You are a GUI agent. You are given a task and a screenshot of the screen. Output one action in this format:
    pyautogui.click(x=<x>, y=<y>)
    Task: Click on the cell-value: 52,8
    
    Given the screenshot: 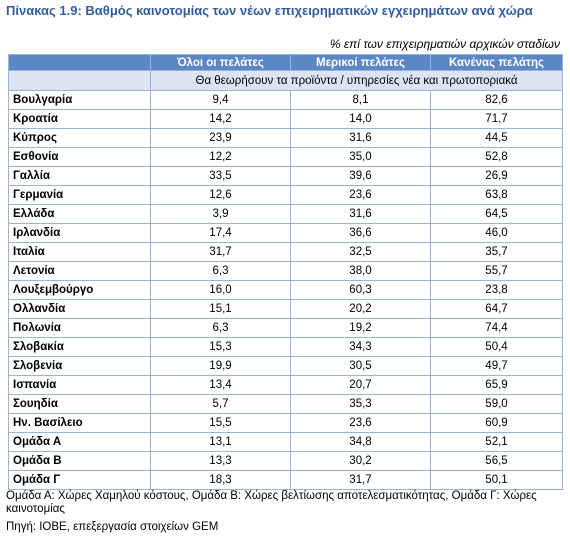 What is the action you would take?
    pyautogui.click(x=496, y=157)
    